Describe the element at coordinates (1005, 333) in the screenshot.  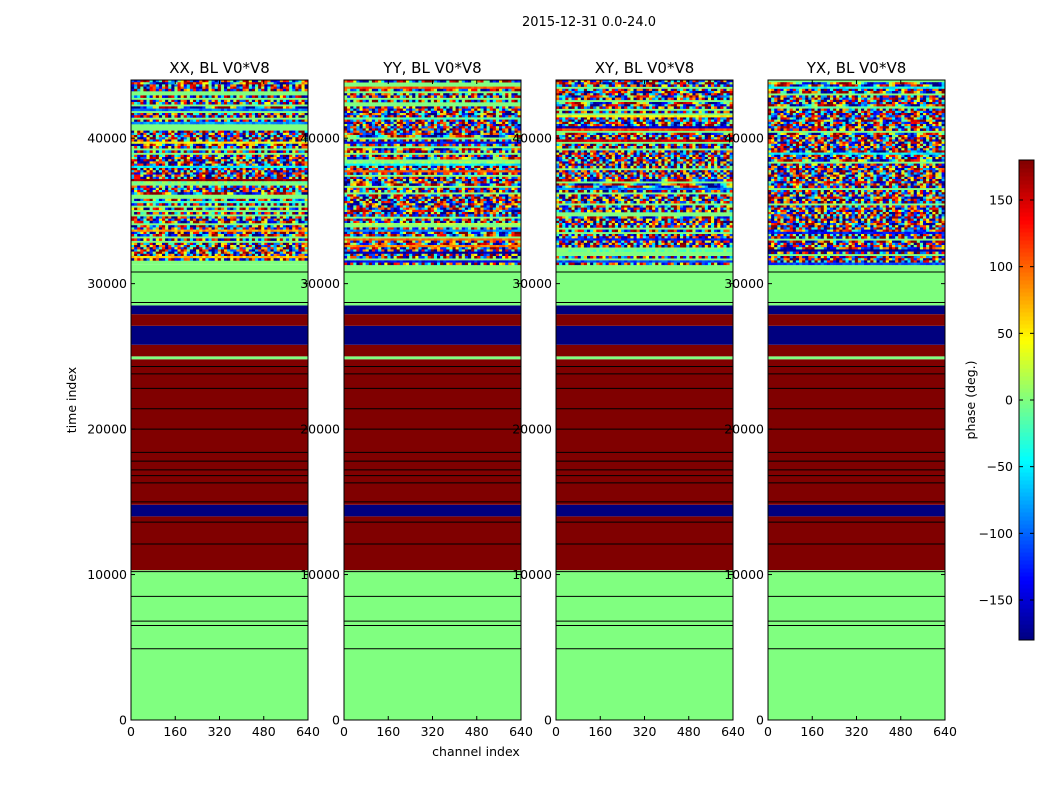
I see `colorbar-tick-label: 50` at that location.